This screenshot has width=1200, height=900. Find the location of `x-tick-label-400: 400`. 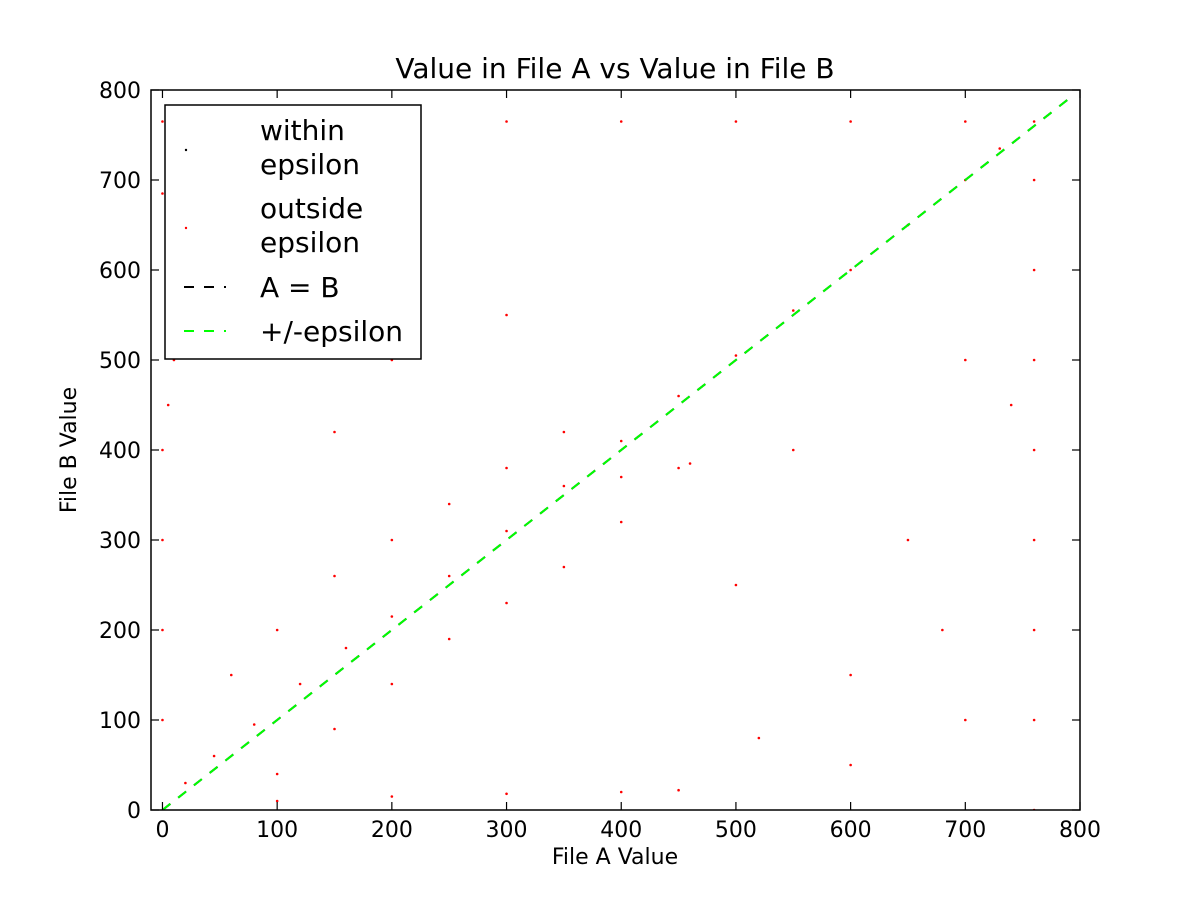

x-tick-label-400: 400 is located at coordinates (621, 830).